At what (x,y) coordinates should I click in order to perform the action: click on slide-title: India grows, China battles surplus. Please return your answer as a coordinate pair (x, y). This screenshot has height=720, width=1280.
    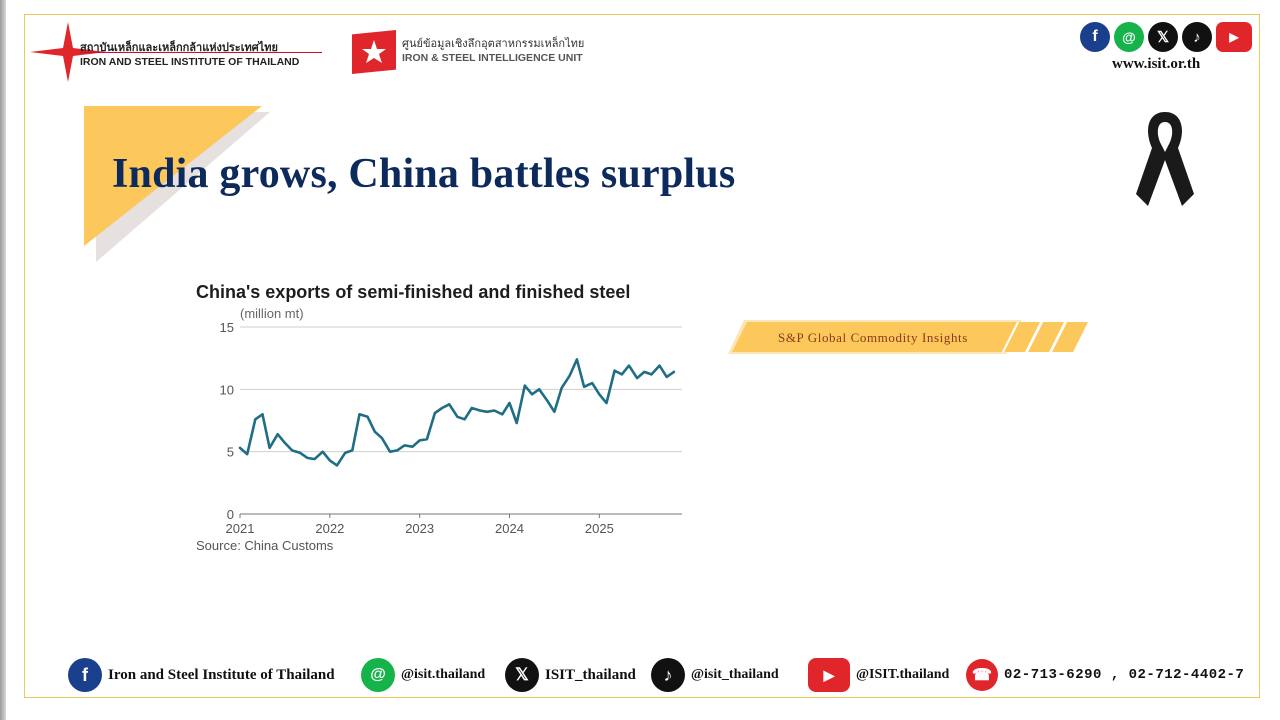
    Looking at the image, I should click on (424, 174).